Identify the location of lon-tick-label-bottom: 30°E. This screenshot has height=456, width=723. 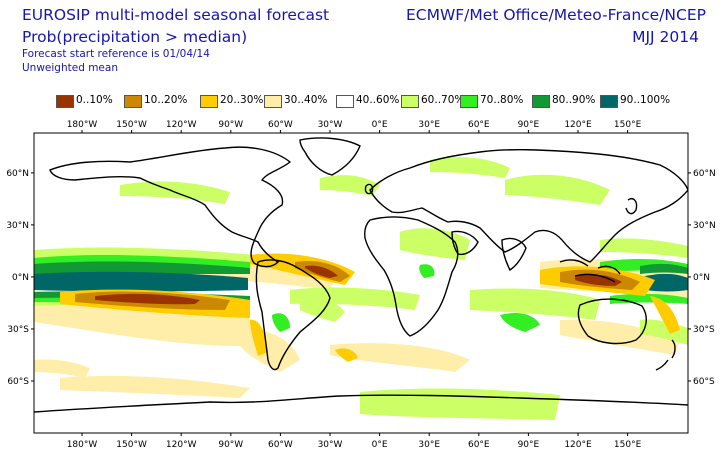
(429, 445).